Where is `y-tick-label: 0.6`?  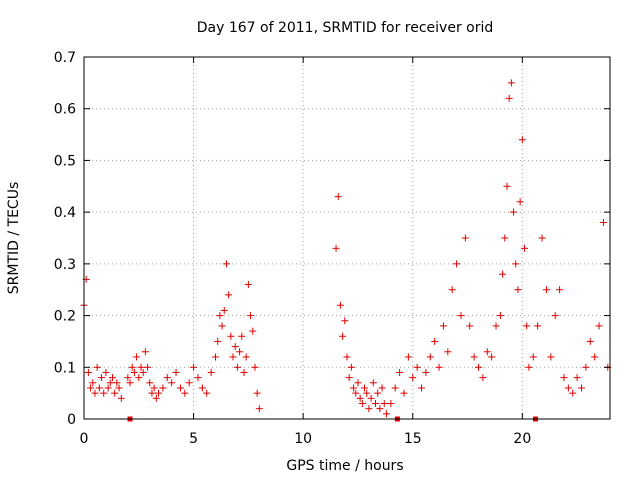
y-tick-label: 0.6 is located at coordinates (65, 110).